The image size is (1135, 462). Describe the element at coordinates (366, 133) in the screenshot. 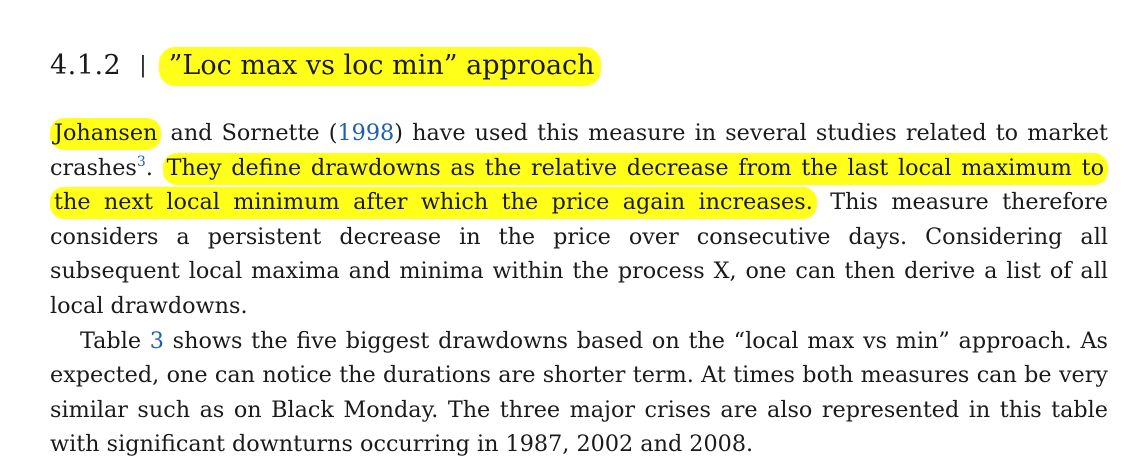

I see `citation-link: 1998` at that location.